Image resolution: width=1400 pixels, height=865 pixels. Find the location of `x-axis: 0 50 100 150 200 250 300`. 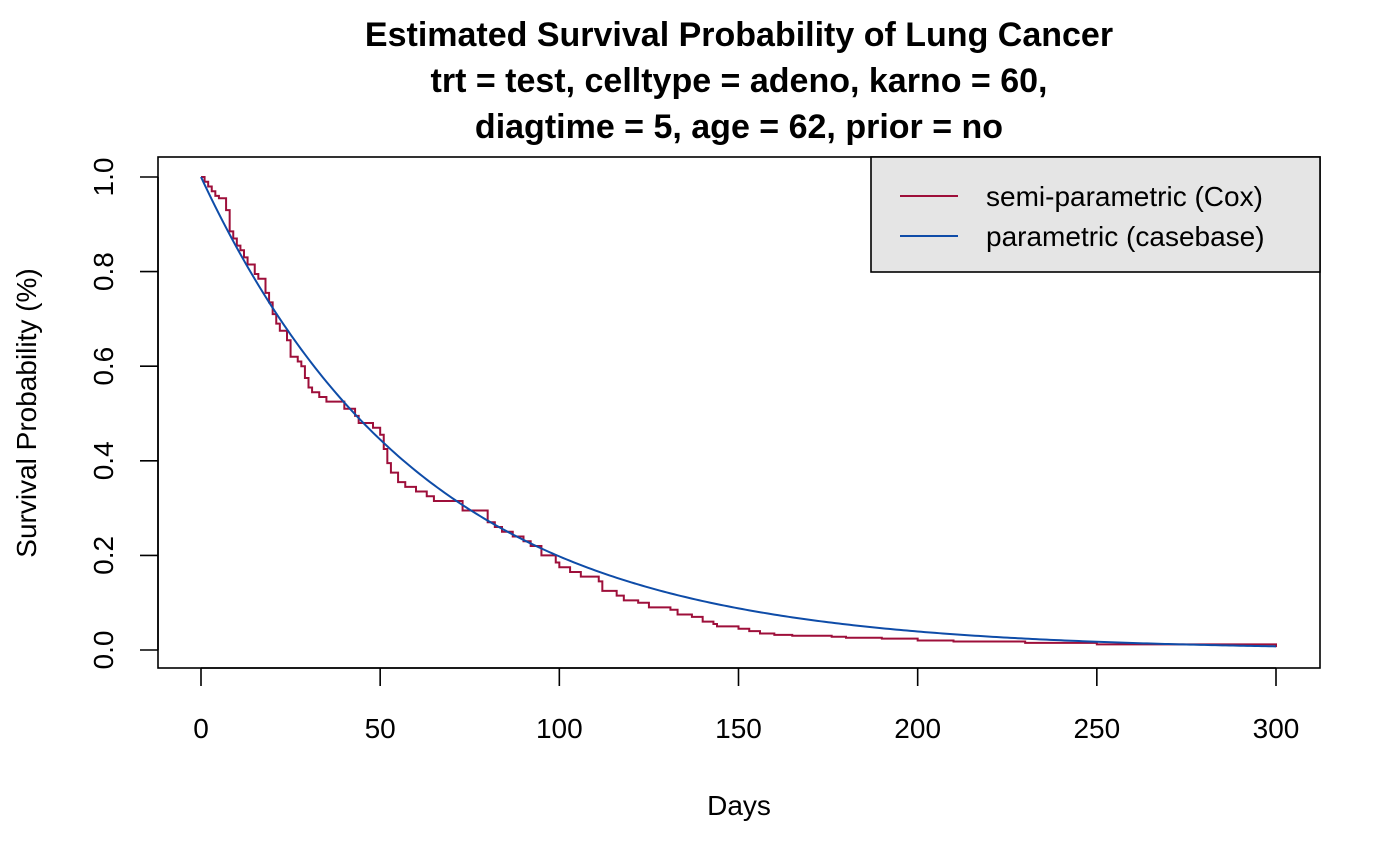

x-axis: 0 50 100 150 200 250 300 is located at coordinates (746, 705).